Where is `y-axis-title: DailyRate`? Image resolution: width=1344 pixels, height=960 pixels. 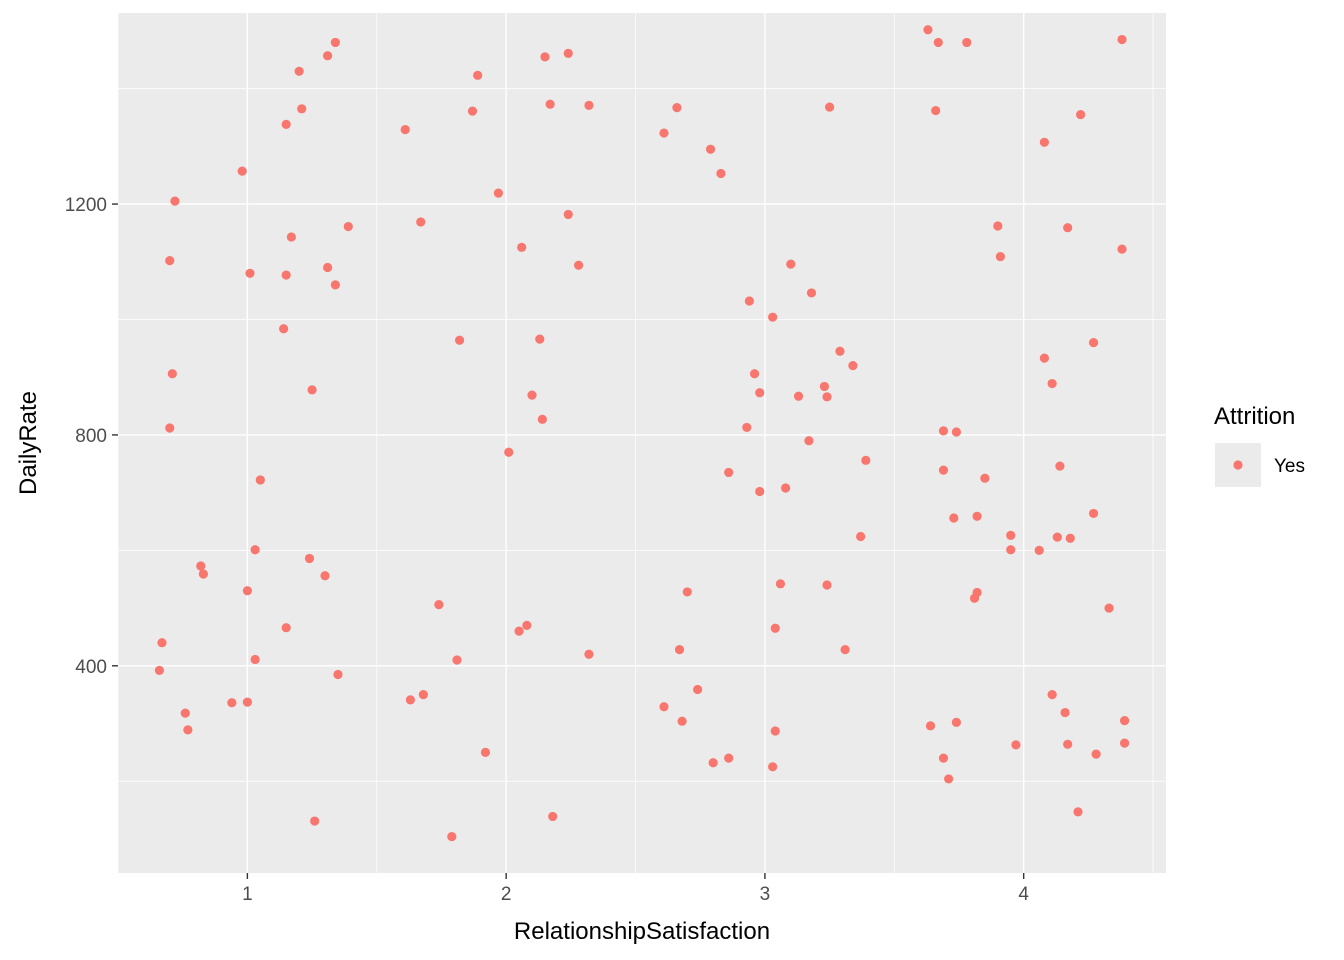 y-axis-title: DailyRate is located at coordinates (28, 443).